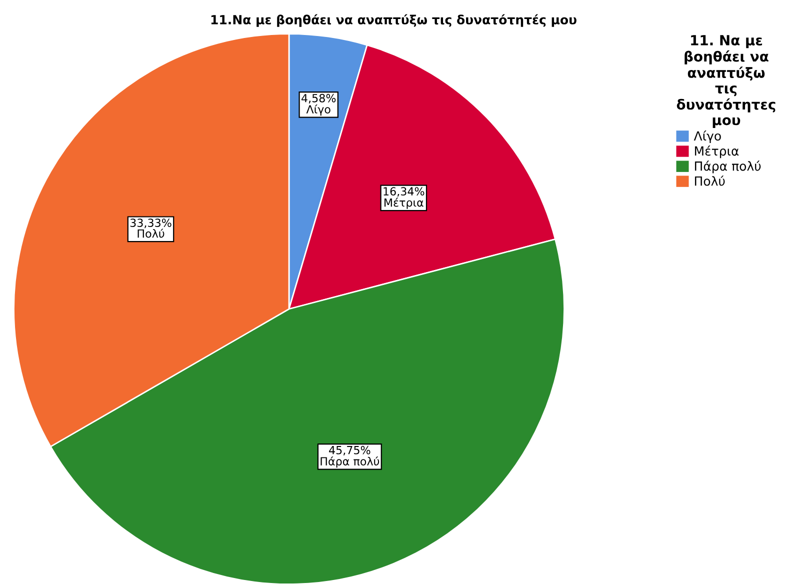 This screenshot has height=587, width=787. I want to click on legend-label: Πολύ, so click(709, 181).